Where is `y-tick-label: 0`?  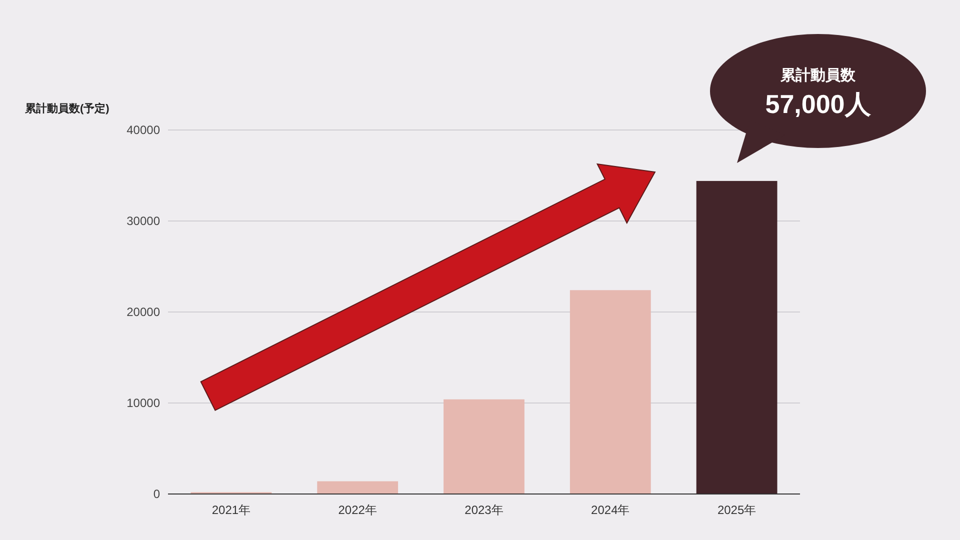 y-tick-label: 0 is located at coordinates (156, 494).